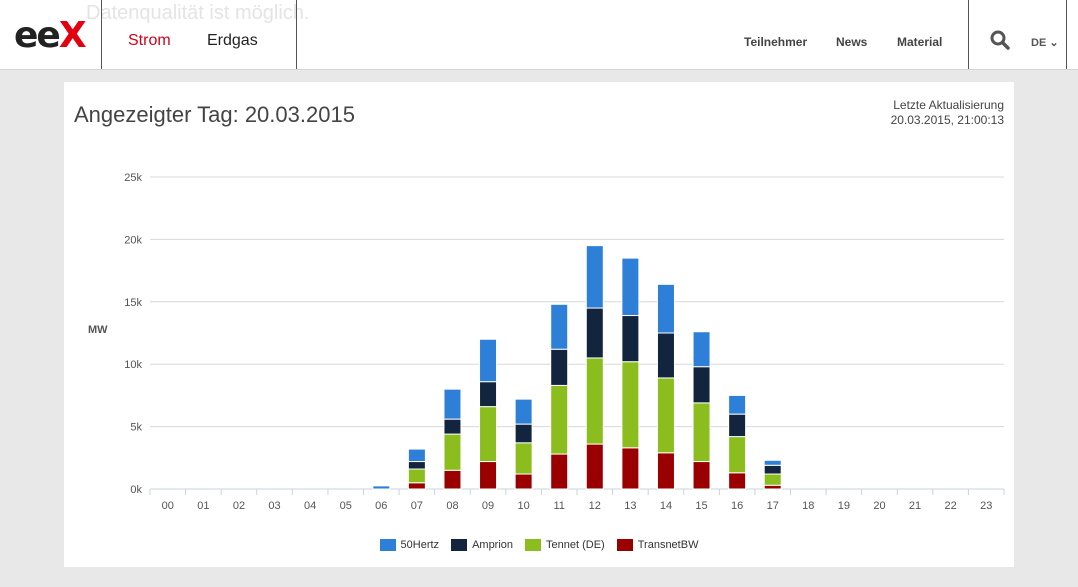 This screenshot has height=587, width=1078. Describe the element at coordinates (98, 330) in the screenshot. I see `y-axis-label: MW` at that location.